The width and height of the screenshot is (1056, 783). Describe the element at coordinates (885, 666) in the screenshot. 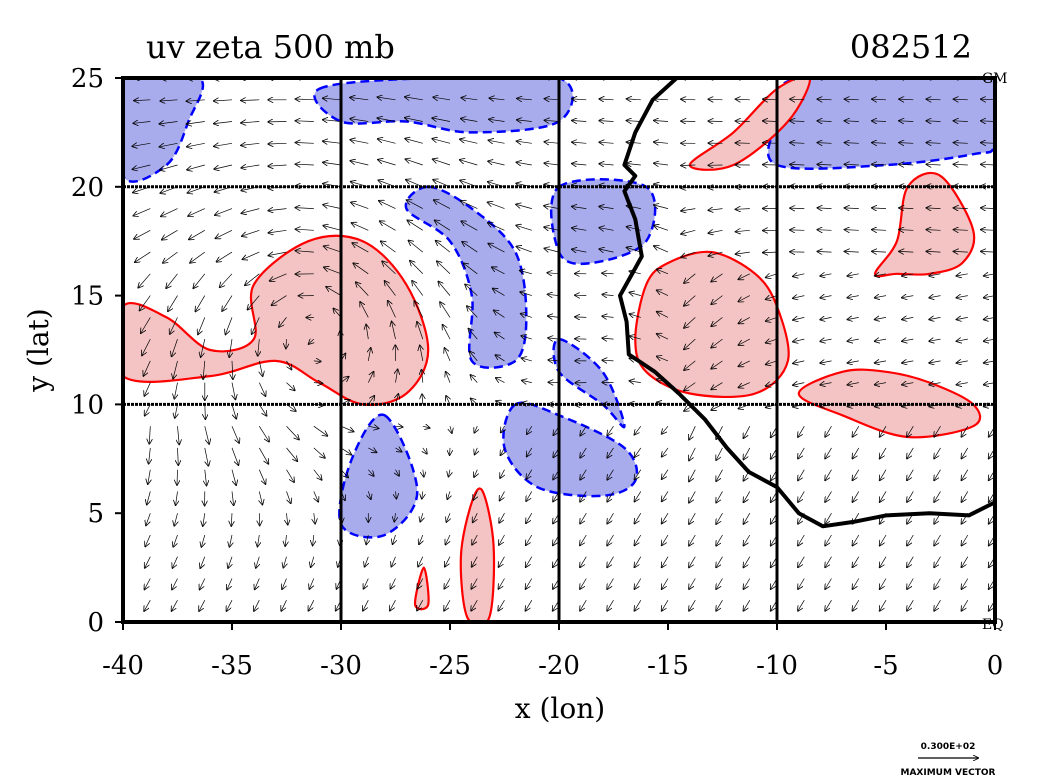

I see `x-tick-label: -5` at that location.